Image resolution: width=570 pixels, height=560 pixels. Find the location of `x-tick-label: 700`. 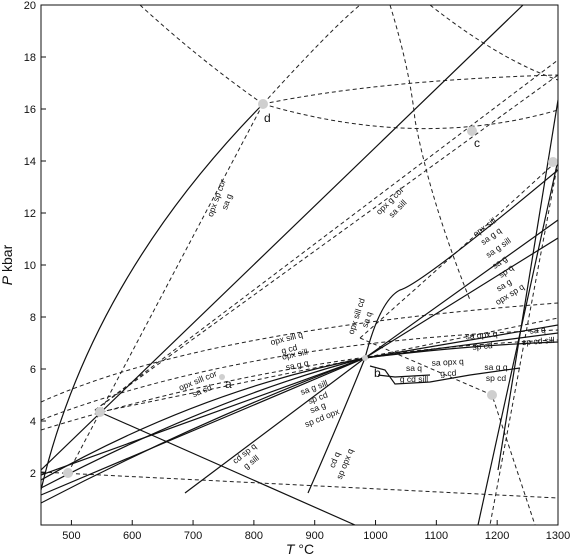

x-tick-label: 700 is located at coordinates (193, 536).